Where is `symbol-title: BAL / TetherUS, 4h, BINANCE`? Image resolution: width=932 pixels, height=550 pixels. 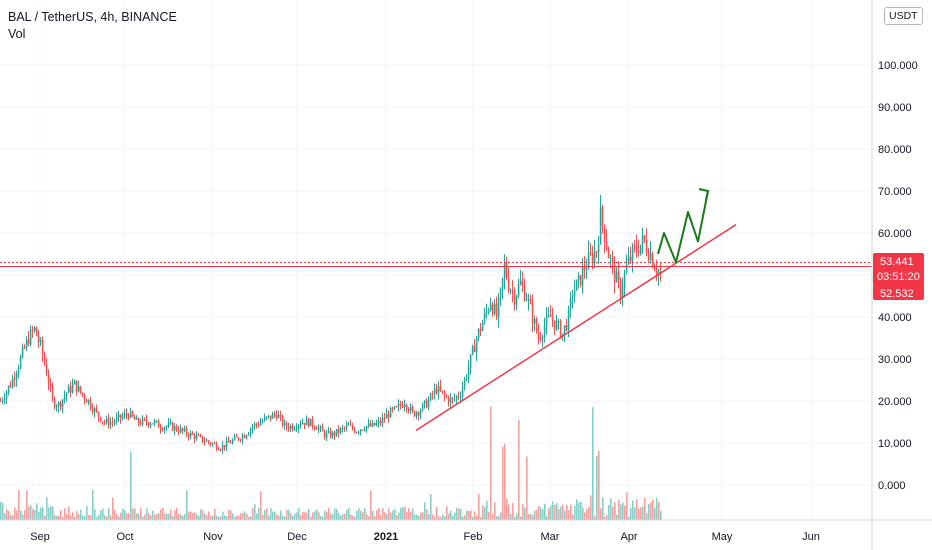 symbol-title: BAL / TetherUS, 4h, BINANCE is located at coordinates (92, 17).